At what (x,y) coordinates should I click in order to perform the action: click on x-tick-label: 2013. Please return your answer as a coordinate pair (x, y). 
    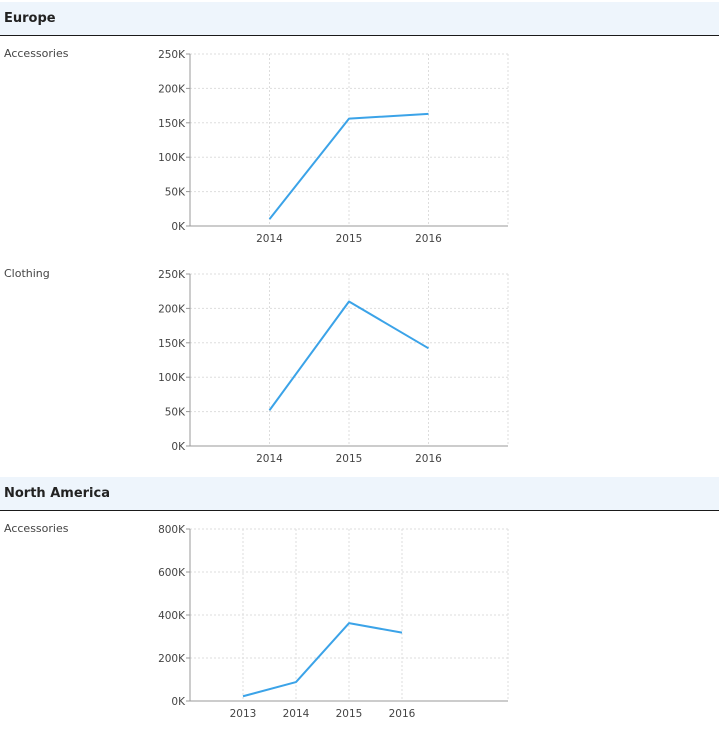
    Looking at the image, I should click on (243, 714).